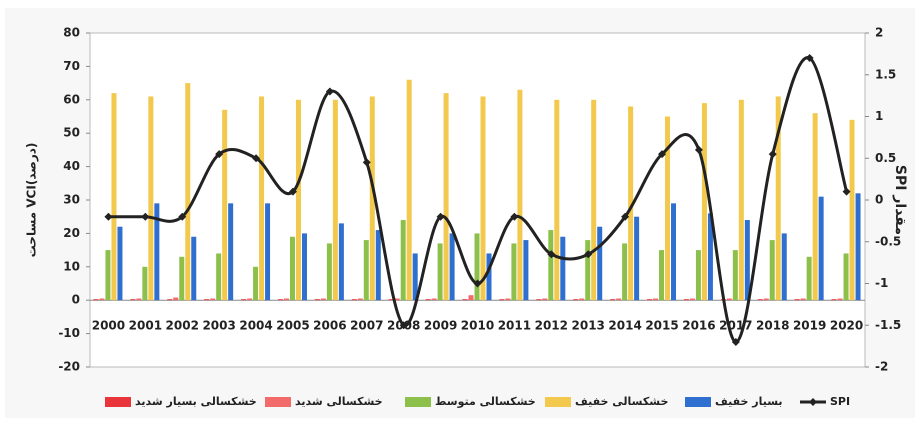 This screenshot has height=423, width=920. I want to click on x-tick-label: 2007, so click(366, 326).